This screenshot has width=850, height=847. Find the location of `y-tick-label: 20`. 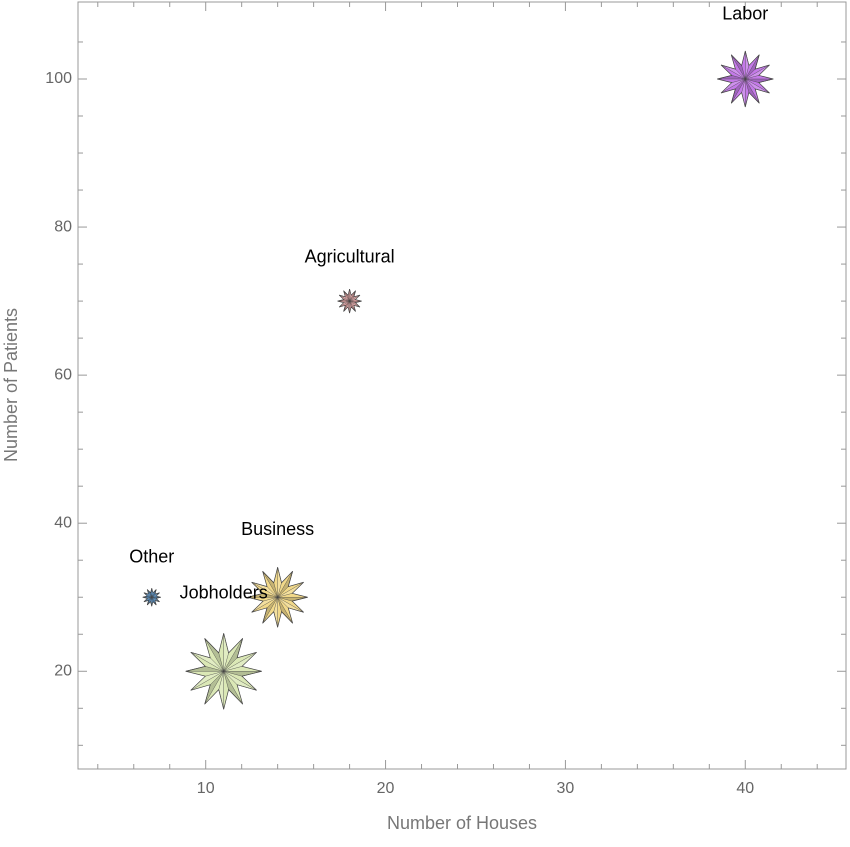

y-tick-label: 20 is located at coordinates (63, 670).